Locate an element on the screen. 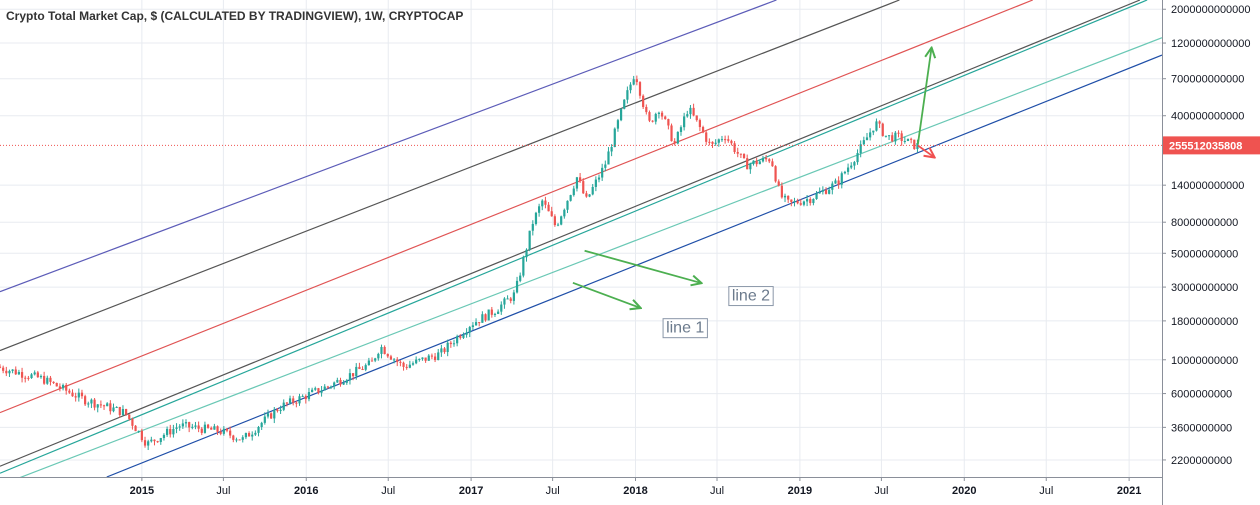 This screenshot has height=505, width=1260. arrow-annotation is located at coordinates (642, 266).